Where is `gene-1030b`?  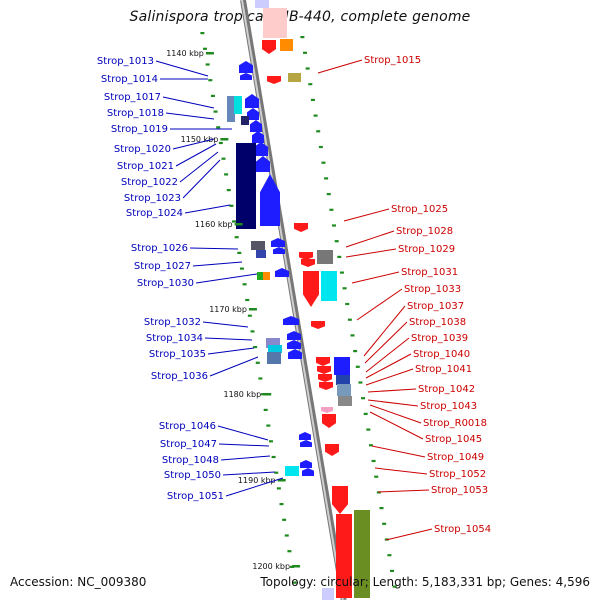 gene-1030b is located at coordinates (266, 276).